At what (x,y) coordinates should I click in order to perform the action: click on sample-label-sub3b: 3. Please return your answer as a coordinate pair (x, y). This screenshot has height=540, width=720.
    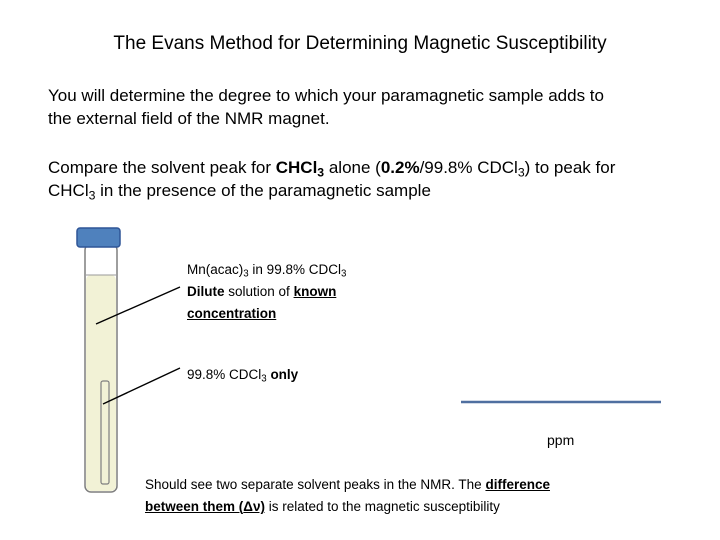
    Looking at the image, I should click on (343, 274).